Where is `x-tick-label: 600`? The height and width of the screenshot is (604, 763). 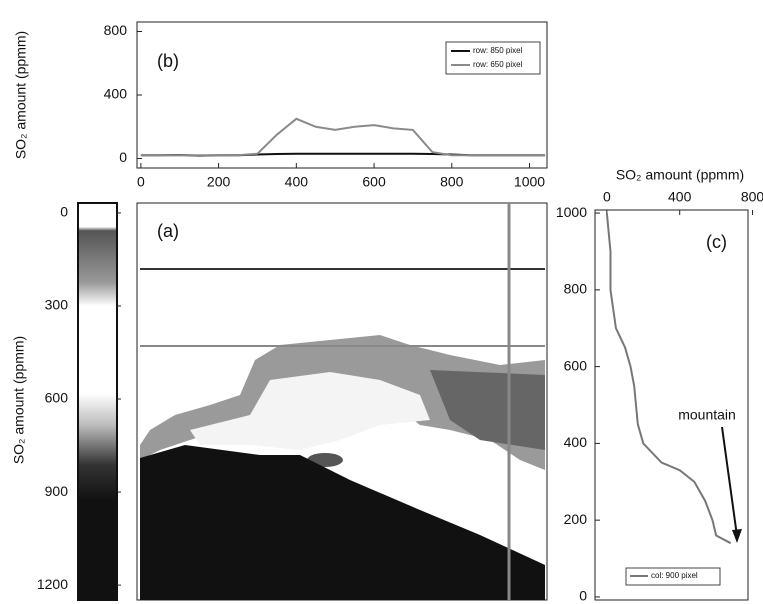 x-tick-label: 600 is located at coordinates (374, 182).